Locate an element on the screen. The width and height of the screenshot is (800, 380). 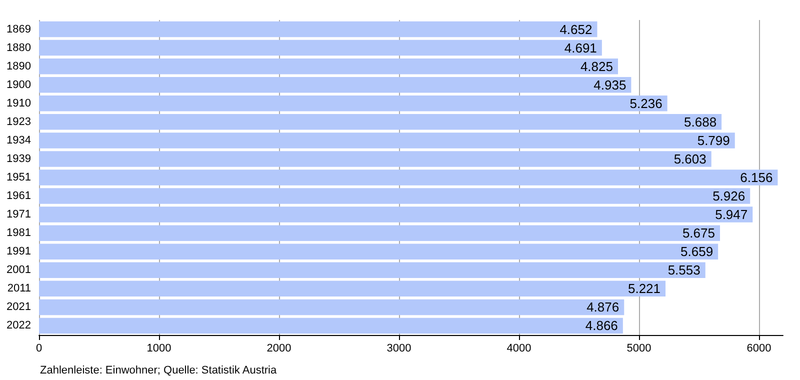
y-tick-label: 1961 is located at coordinates (18, 196).